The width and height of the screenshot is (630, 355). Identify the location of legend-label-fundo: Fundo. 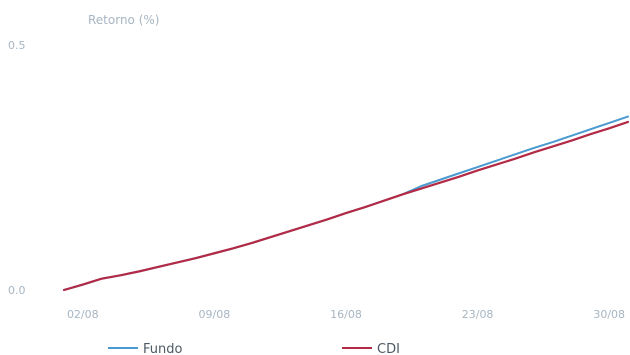
(162, 348).